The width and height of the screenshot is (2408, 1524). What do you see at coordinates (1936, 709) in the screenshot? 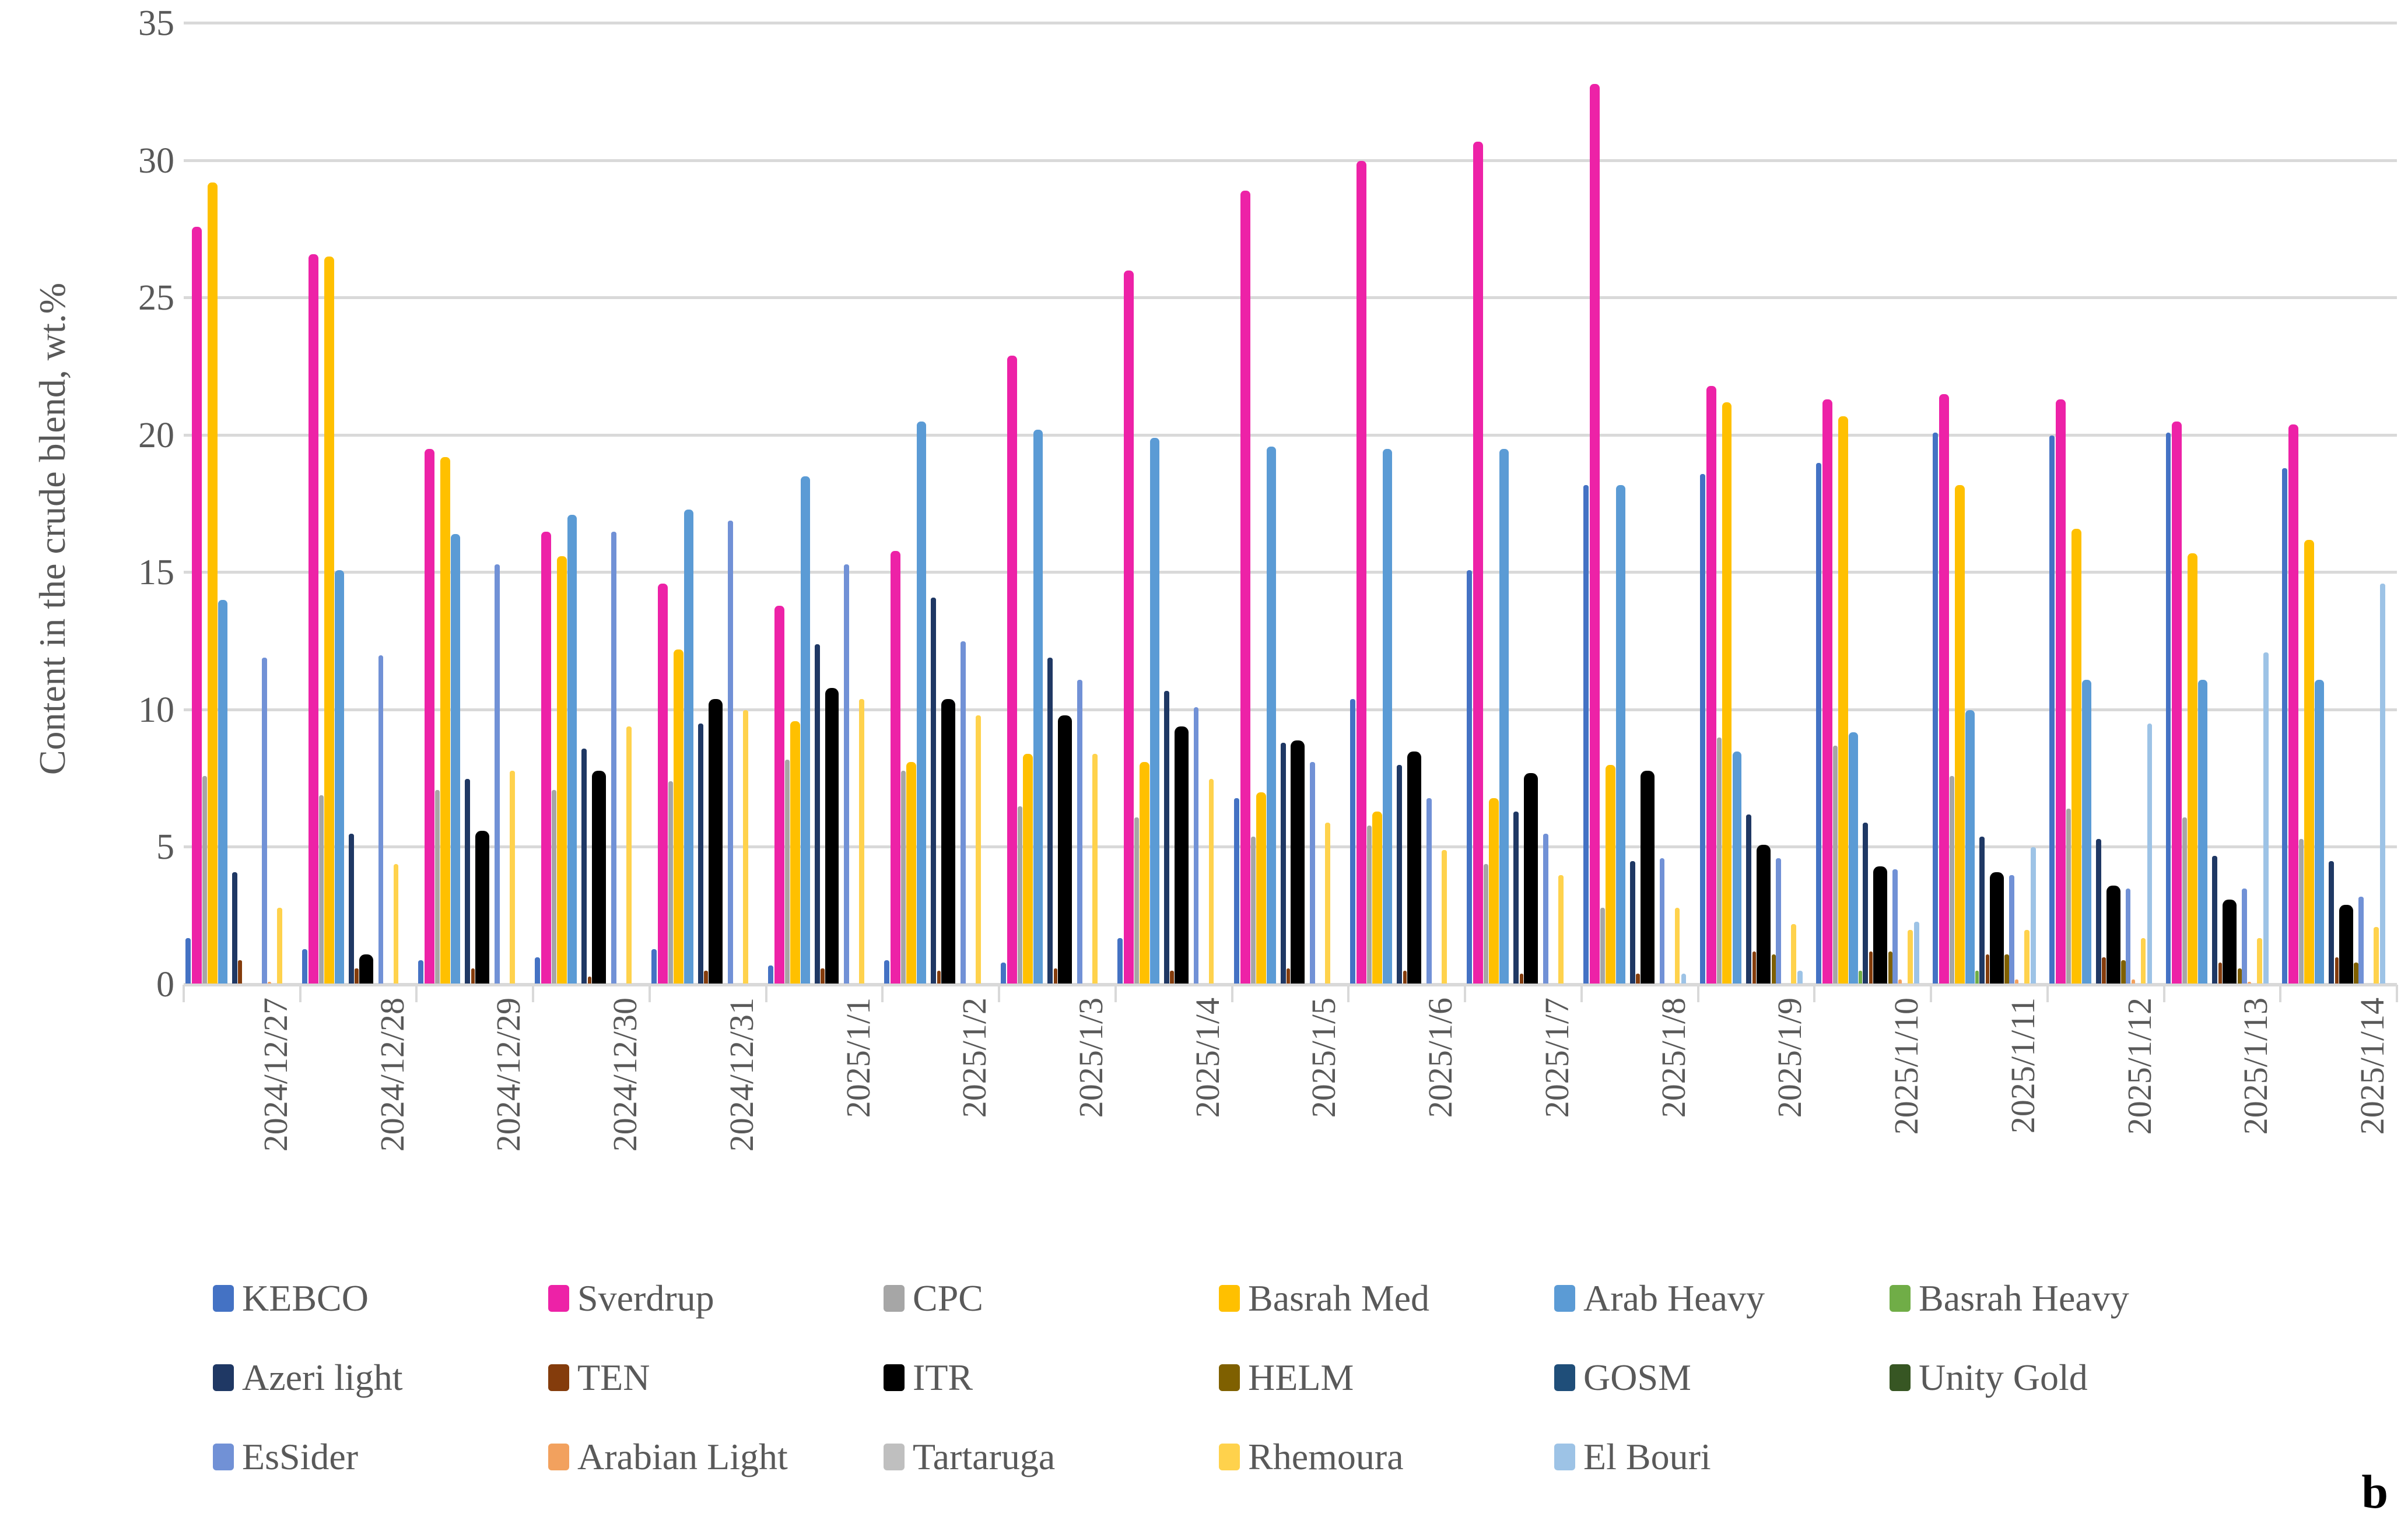
I see `bar-kebco-2025/1/11` at bounding box center [1936, 709].